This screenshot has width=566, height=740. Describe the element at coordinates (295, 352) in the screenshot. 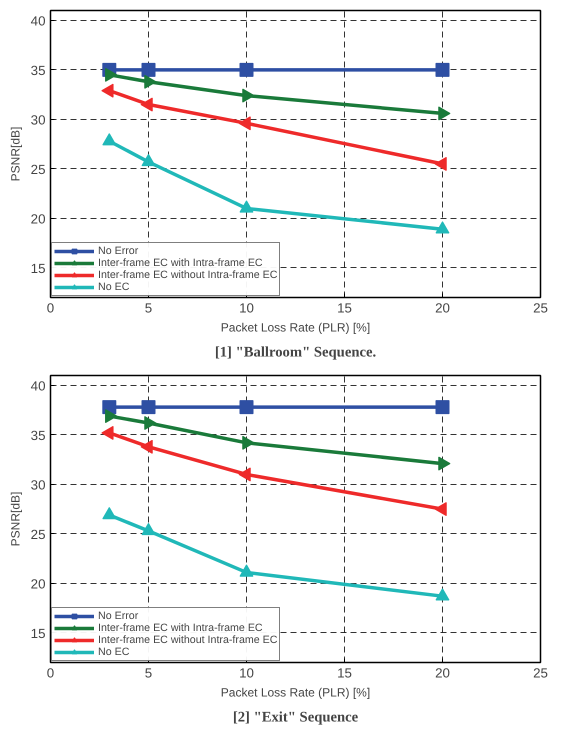

I see `text: [1] "Ballroom" Sequence.` at that location.